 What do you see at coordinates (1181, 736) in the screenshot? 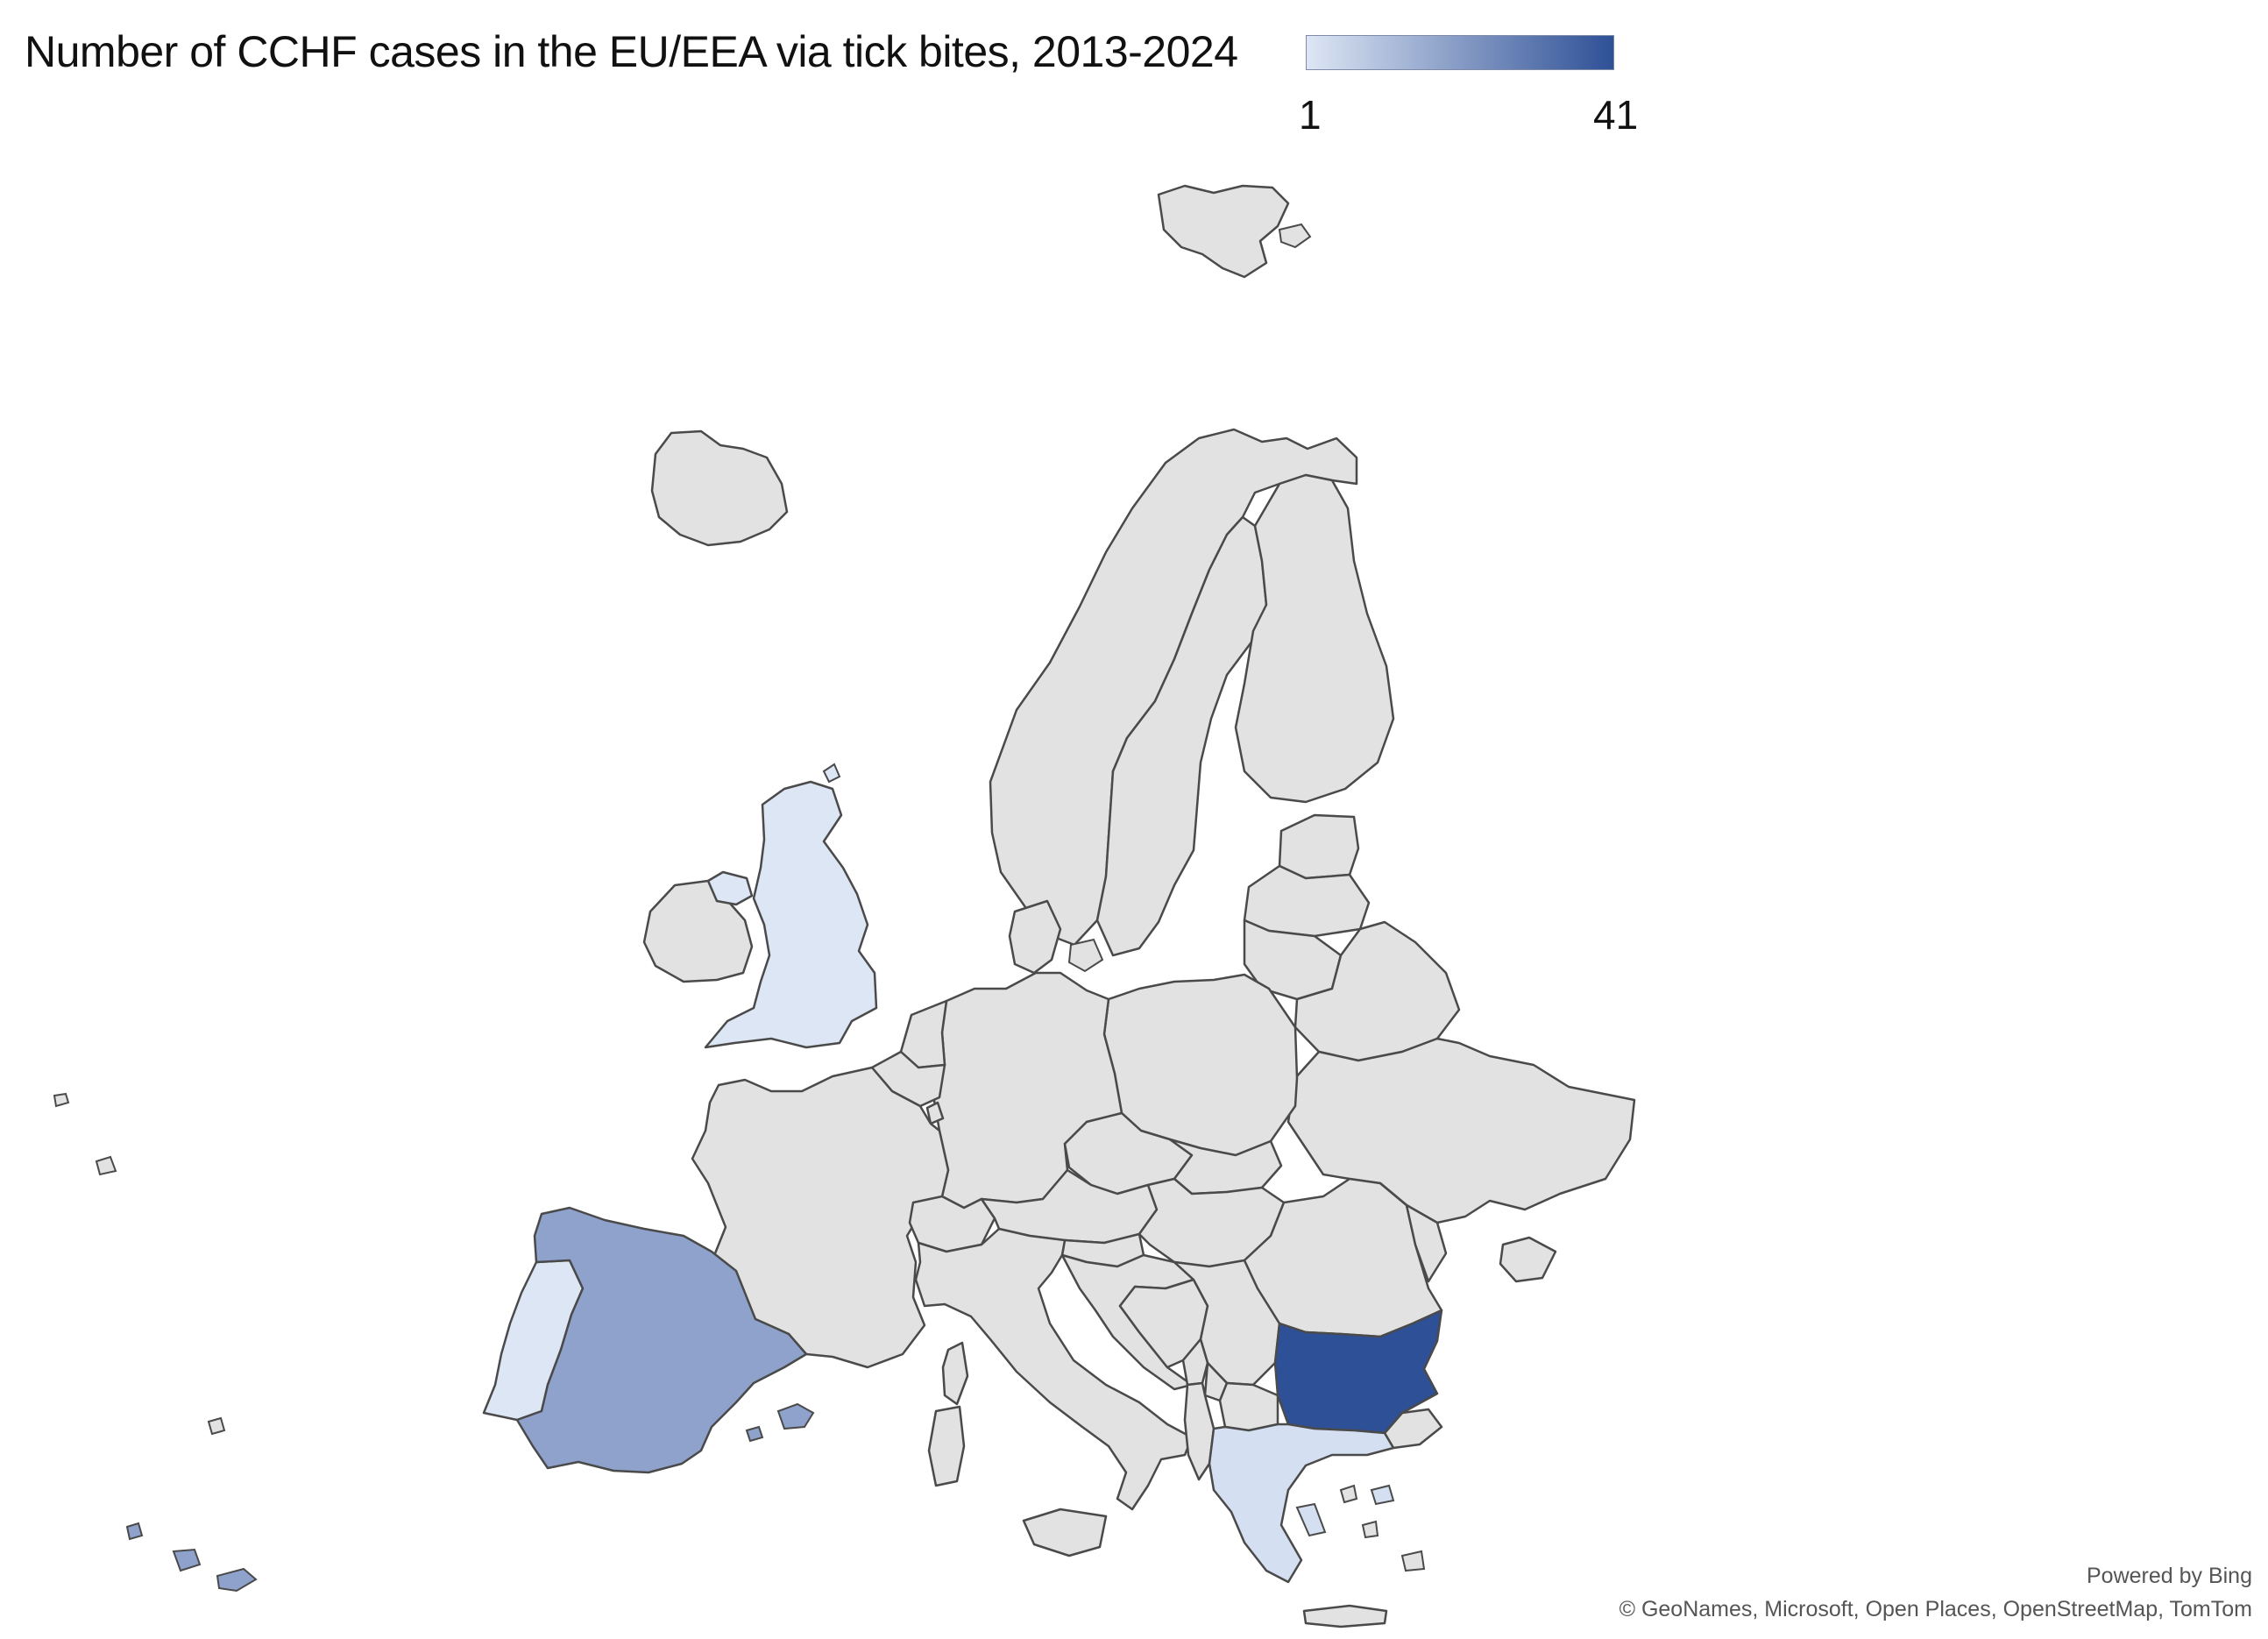
I see `sweden` at bounding box center [1181, 736].